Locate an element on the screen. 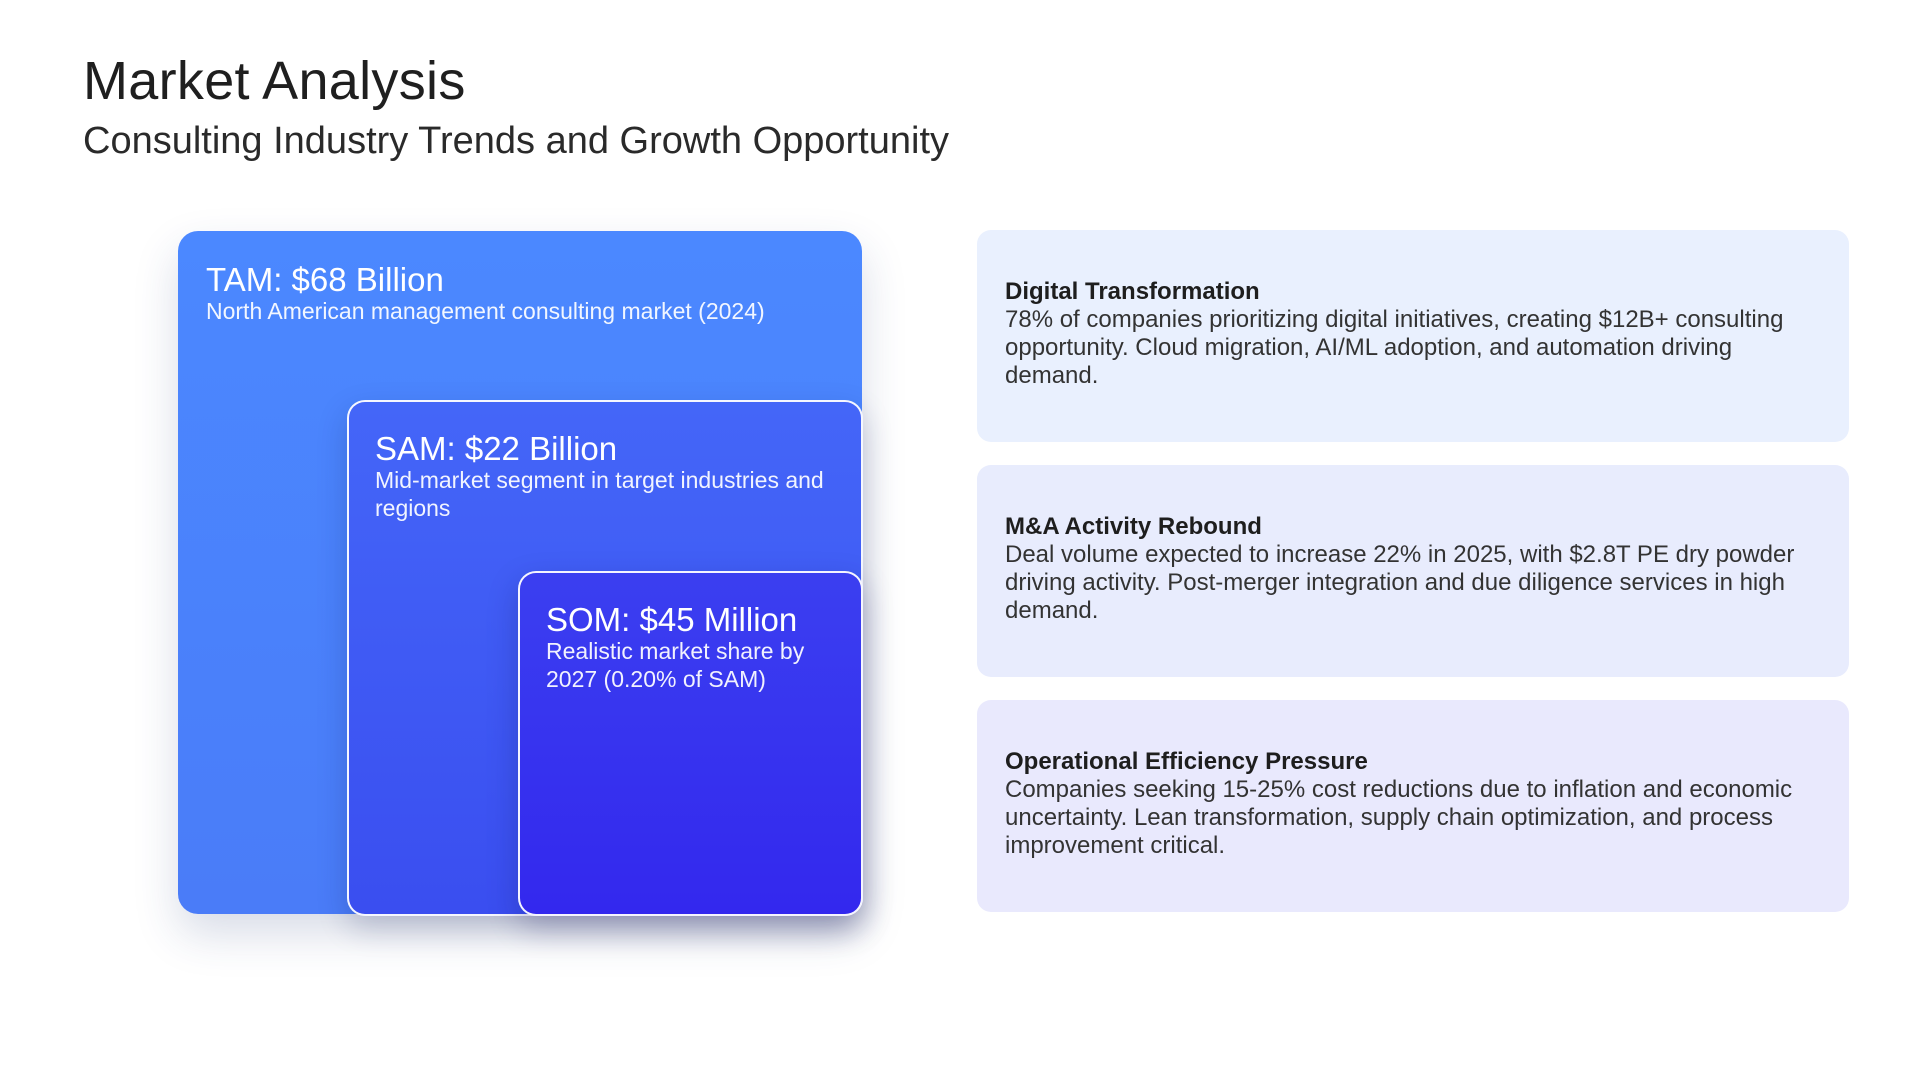 The image size is (1920, 1080). tam-heading: TAM: $68 Billion is located at coordinates (325, 279).